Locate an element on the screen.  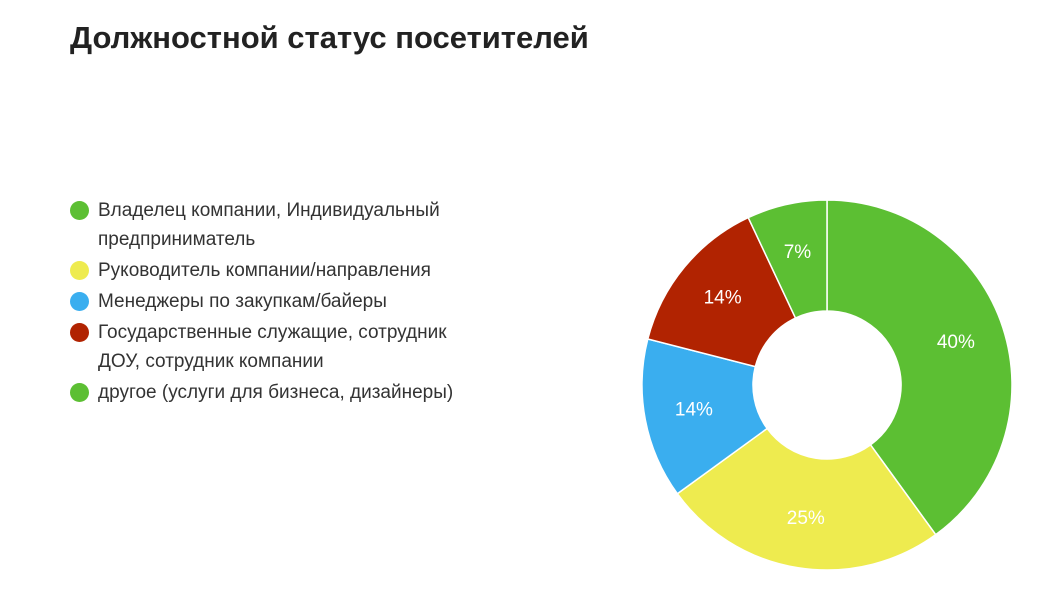
legend-label: Менеджеры по закупкам/байеры is located at coordinates (242, 301).